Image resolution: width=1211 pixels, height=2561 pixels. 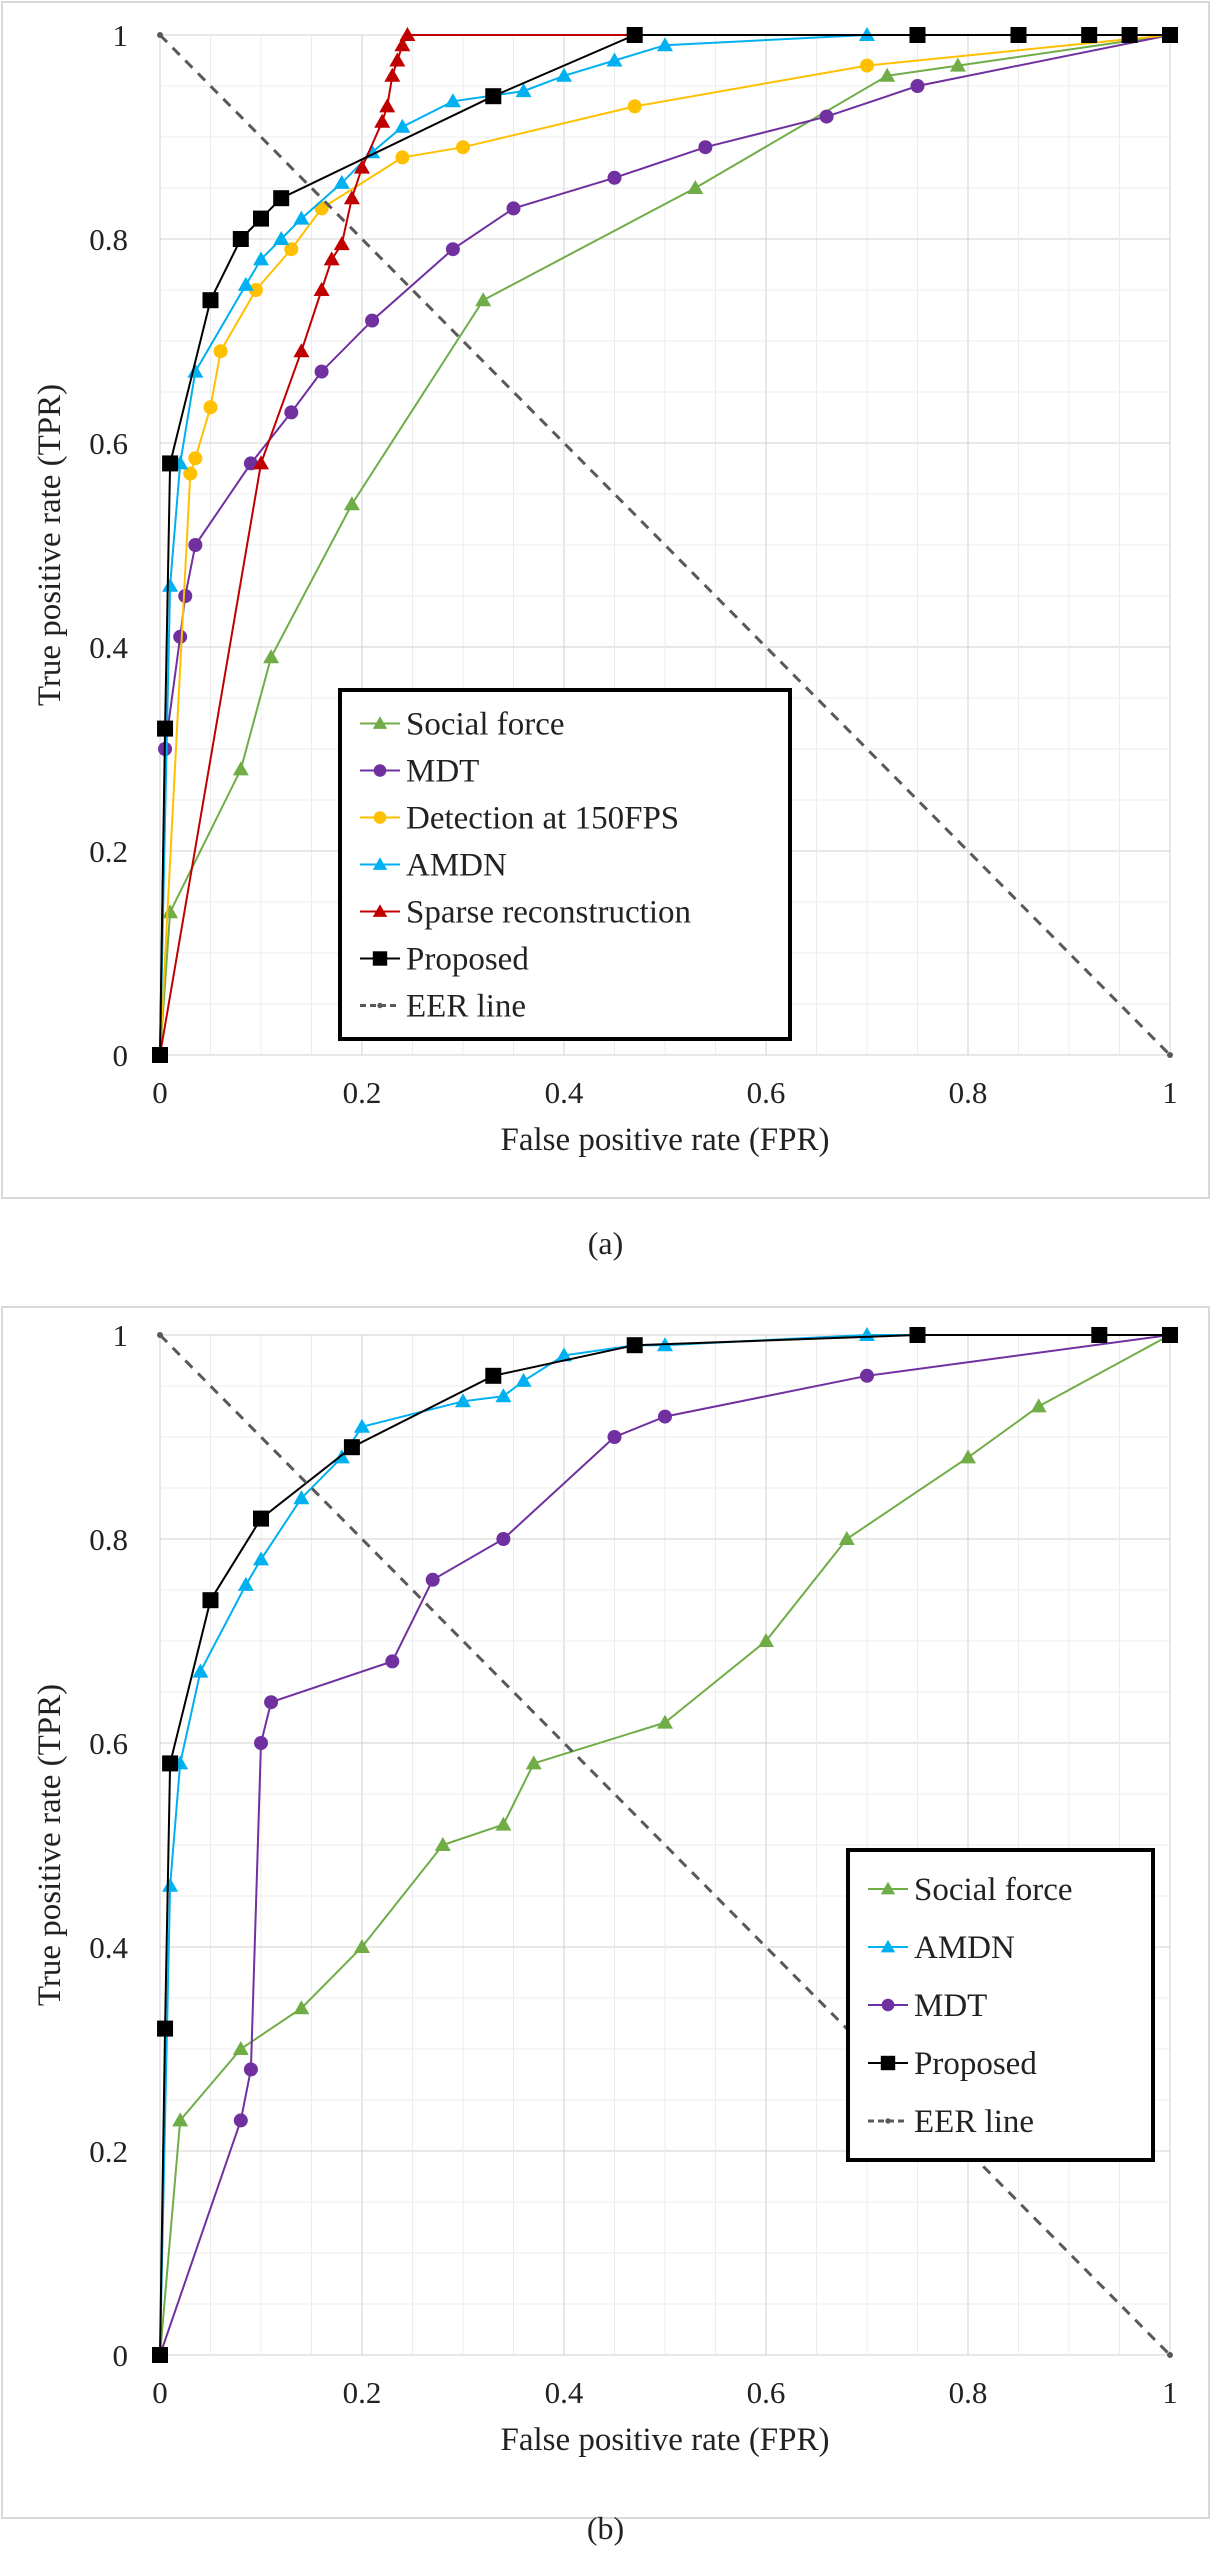 I want to click on chart-a-y-tick-label: 0.2, so click(x=108, y=851).